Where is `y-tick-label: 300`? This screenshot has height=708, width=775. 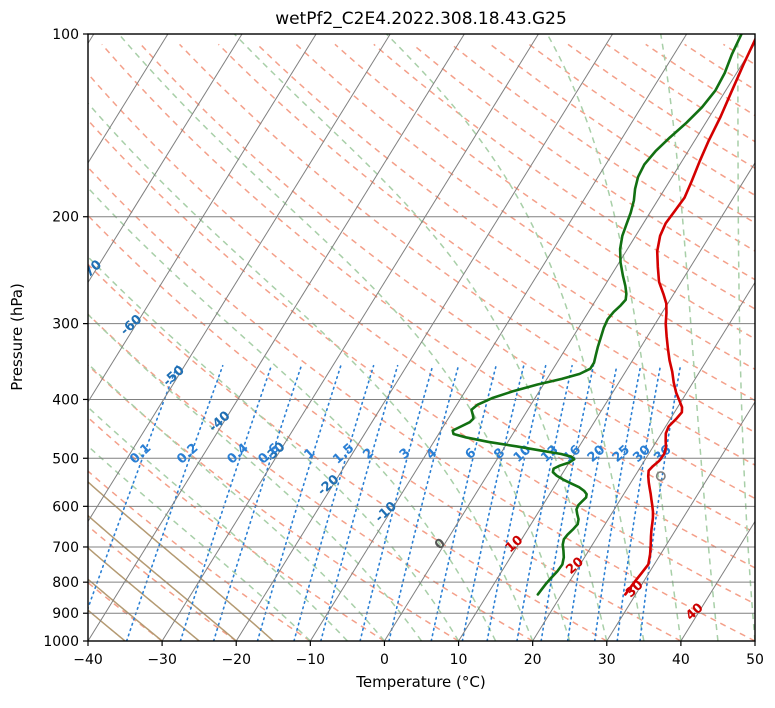 y-tick-label: 300 is located at coordinates (65, 325).